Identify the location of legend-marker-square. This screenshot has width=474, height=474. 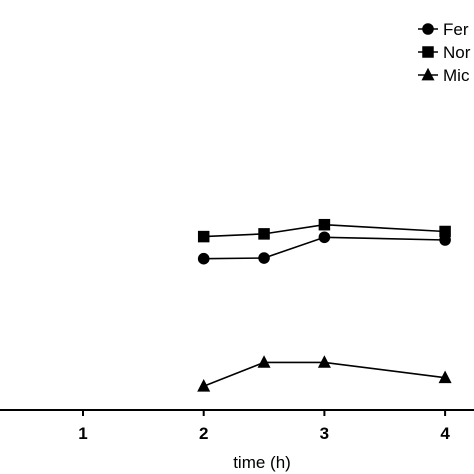
(428, 52).